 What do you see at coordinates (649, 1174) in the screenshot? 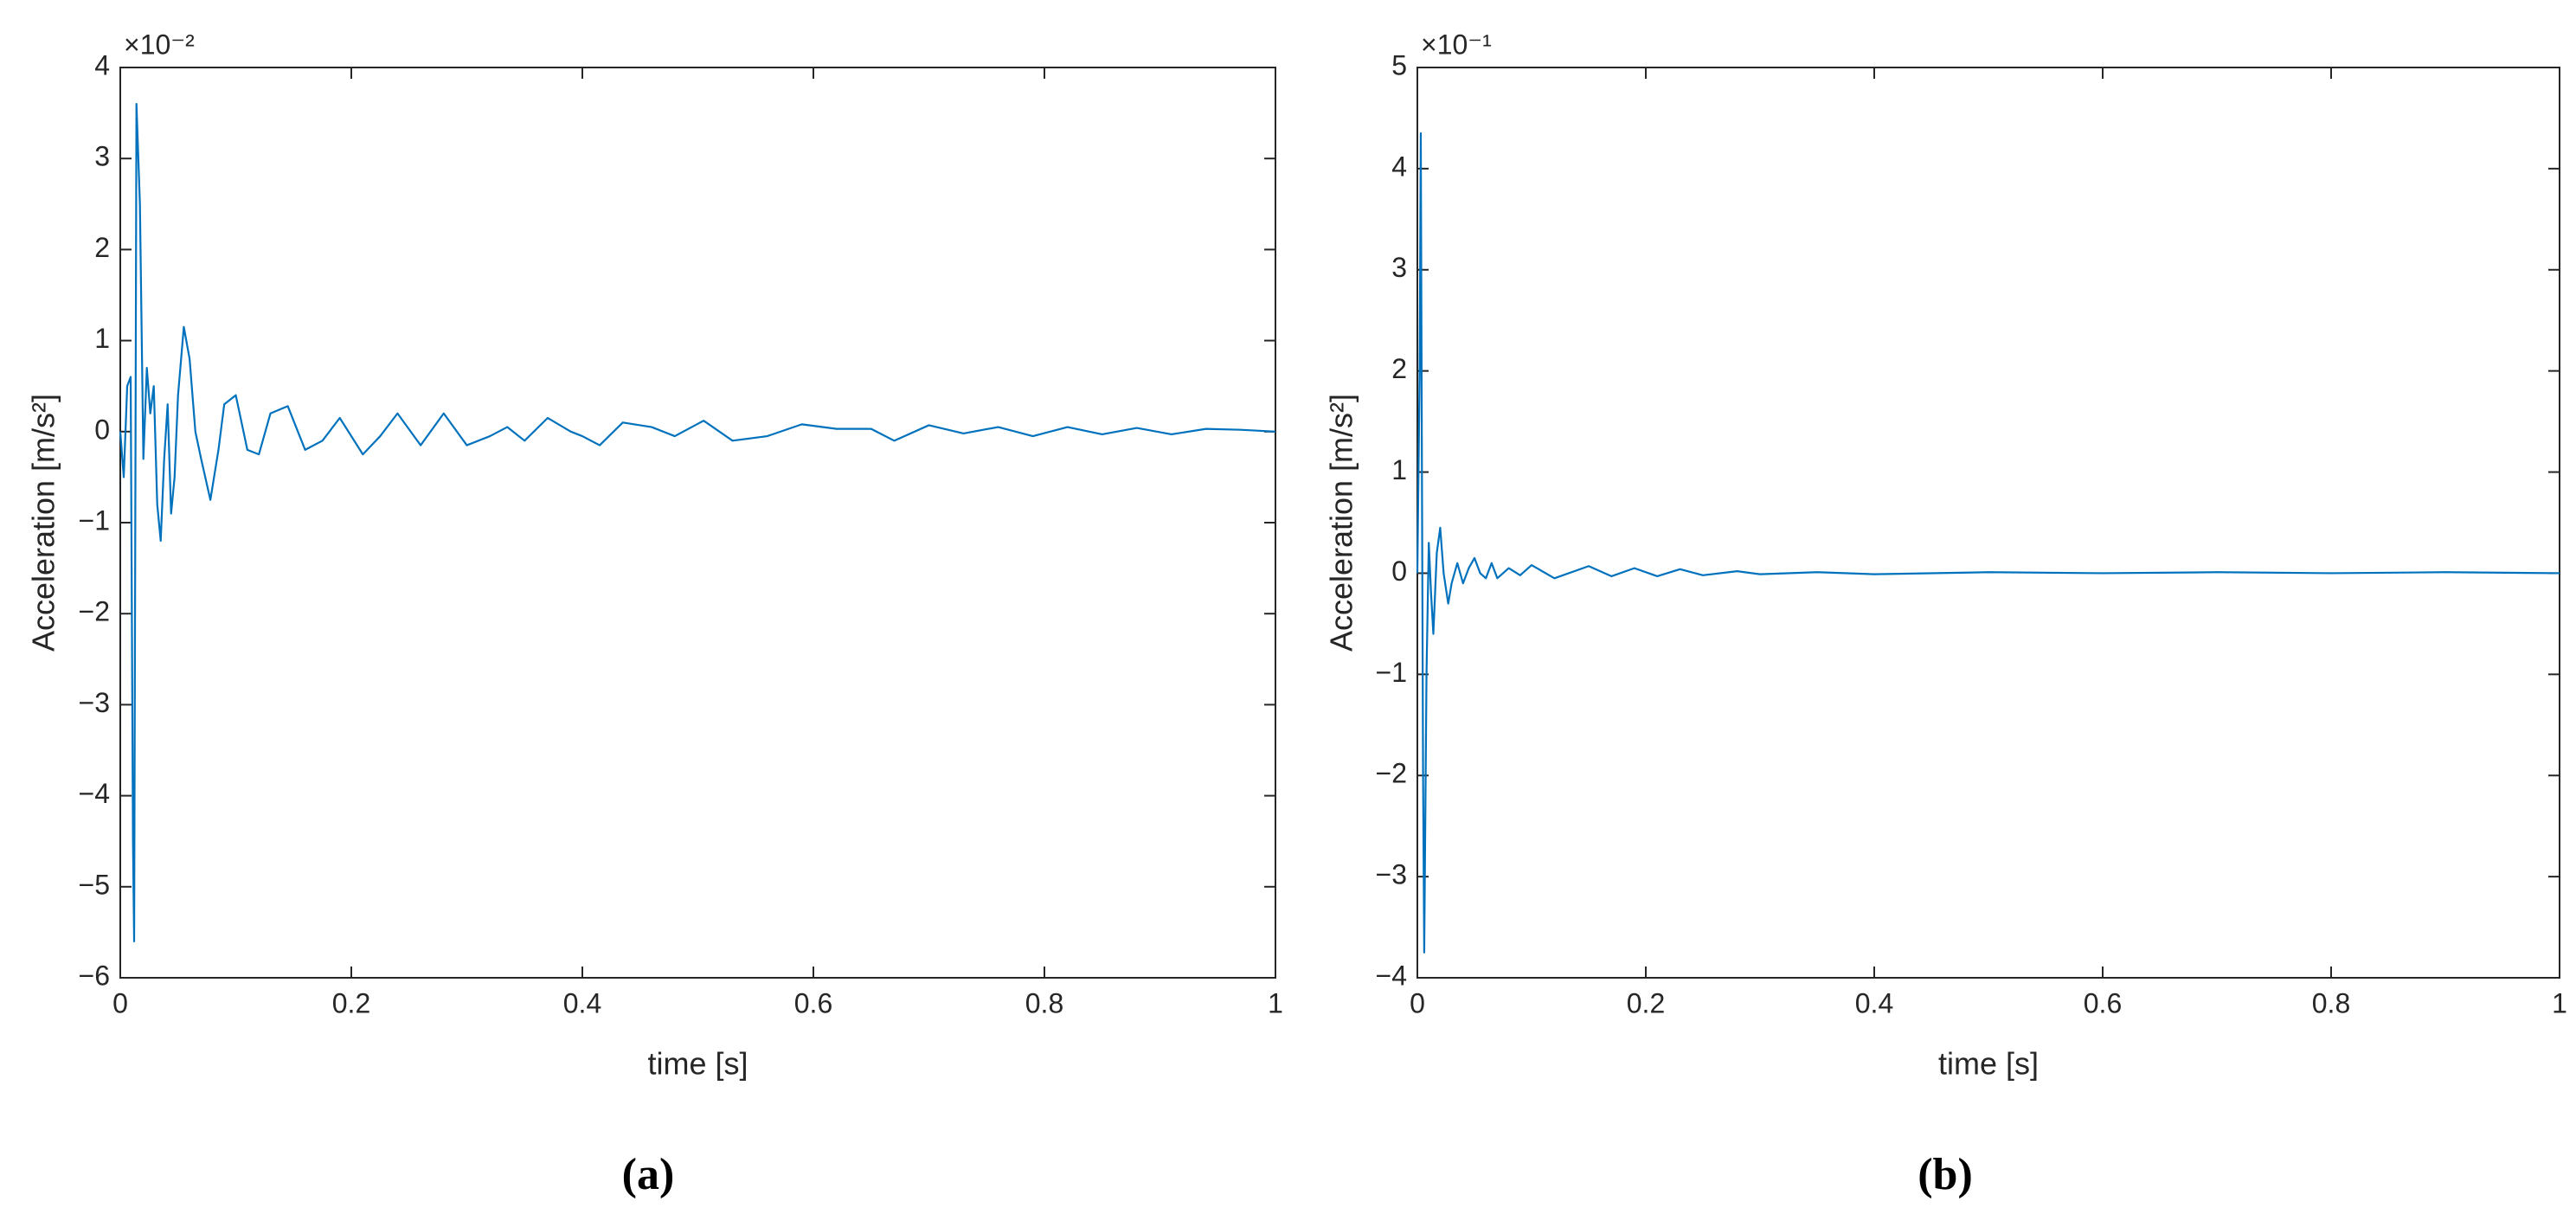
I see `caption: (a)` at bounding box center [649, 1174].